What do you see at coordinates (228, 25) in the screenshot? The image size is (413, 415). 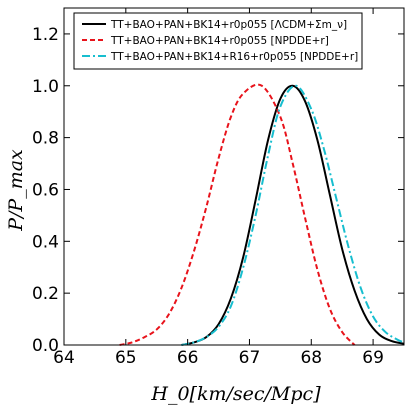 I see `legend-label-1: TT+BAO+PAN+BK14+r0p055 [ΛCDM+Σm_ν]` at bounding box center [228, 25].